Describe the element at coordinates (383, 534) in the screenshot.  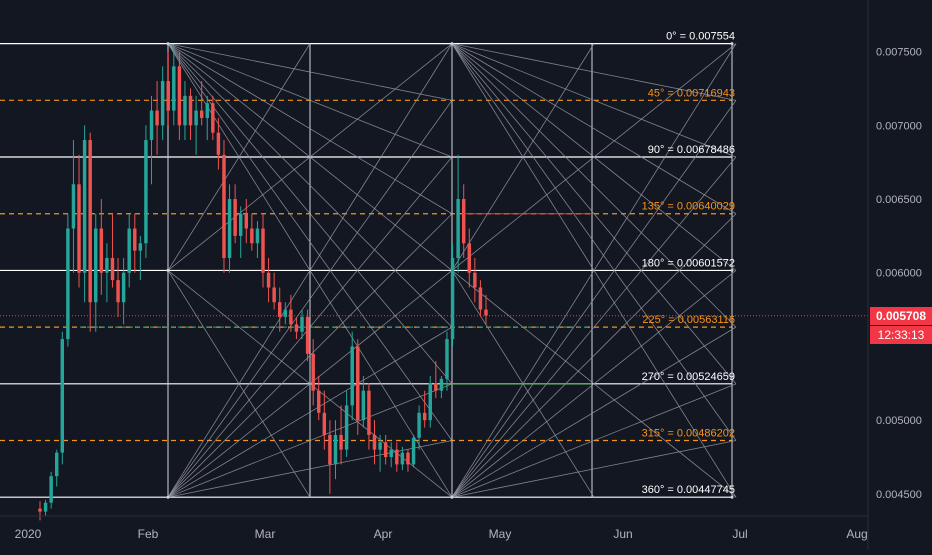
I see `time-axis-tick-label: Apr` at that location.